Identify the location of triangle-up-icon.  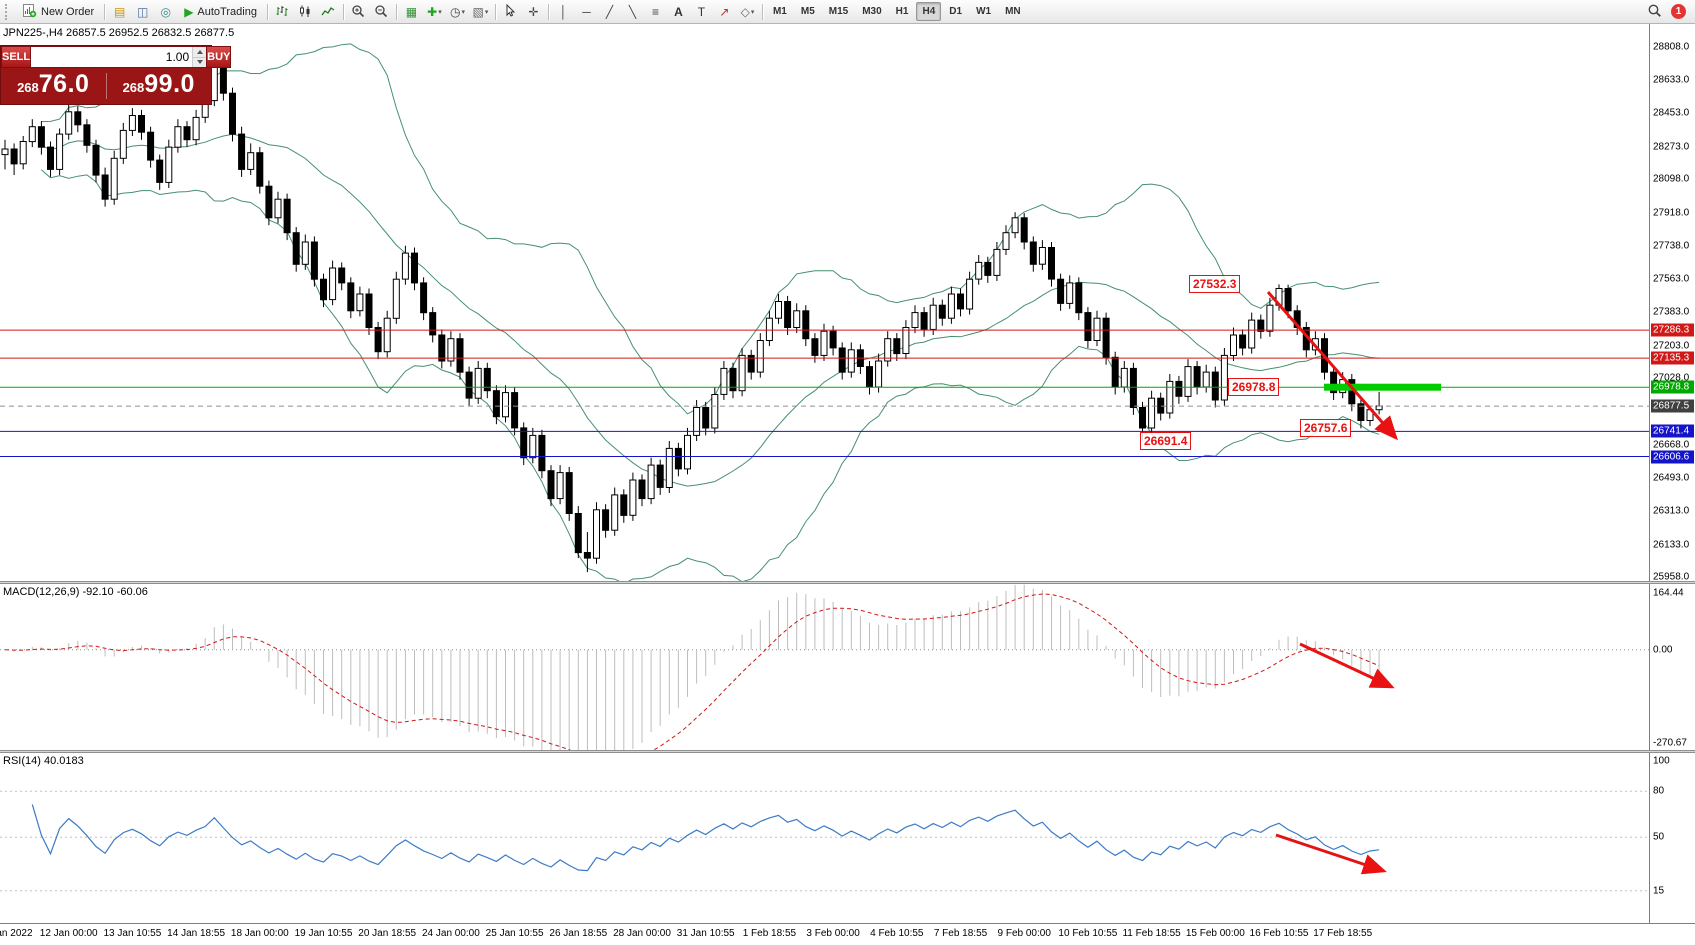
(199, 51).